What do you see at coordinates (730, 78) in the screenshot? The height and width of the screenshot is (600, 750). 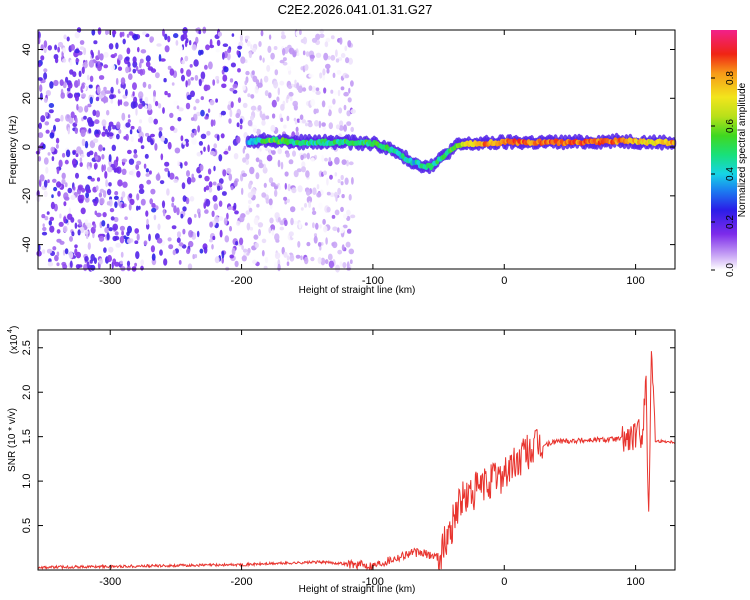 I see `colorbar-tick-label: 0.8` at bounding box center [730, 78].